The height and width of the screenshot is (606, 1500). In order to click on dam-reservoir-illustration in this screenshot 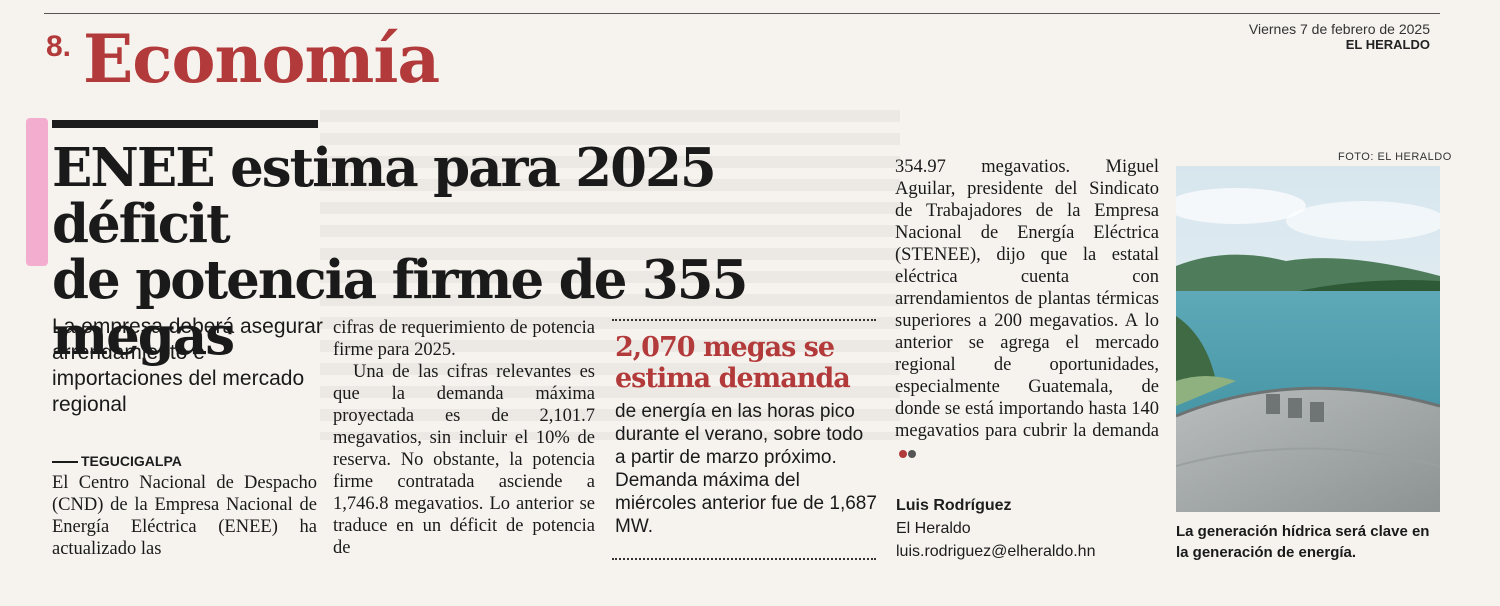, I will do `click(1308, 339)`.